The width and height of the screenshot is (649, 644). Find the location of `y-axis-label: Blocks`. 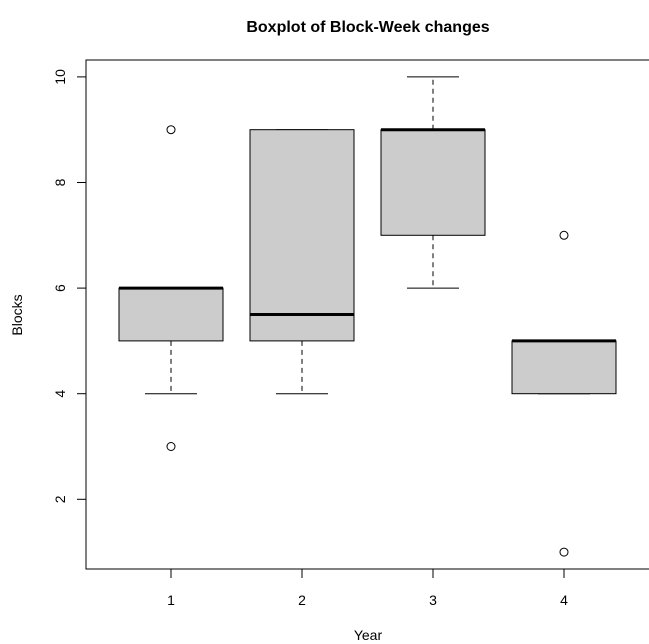

y-axis-label: Blocks is located at coordinates (17, 314).